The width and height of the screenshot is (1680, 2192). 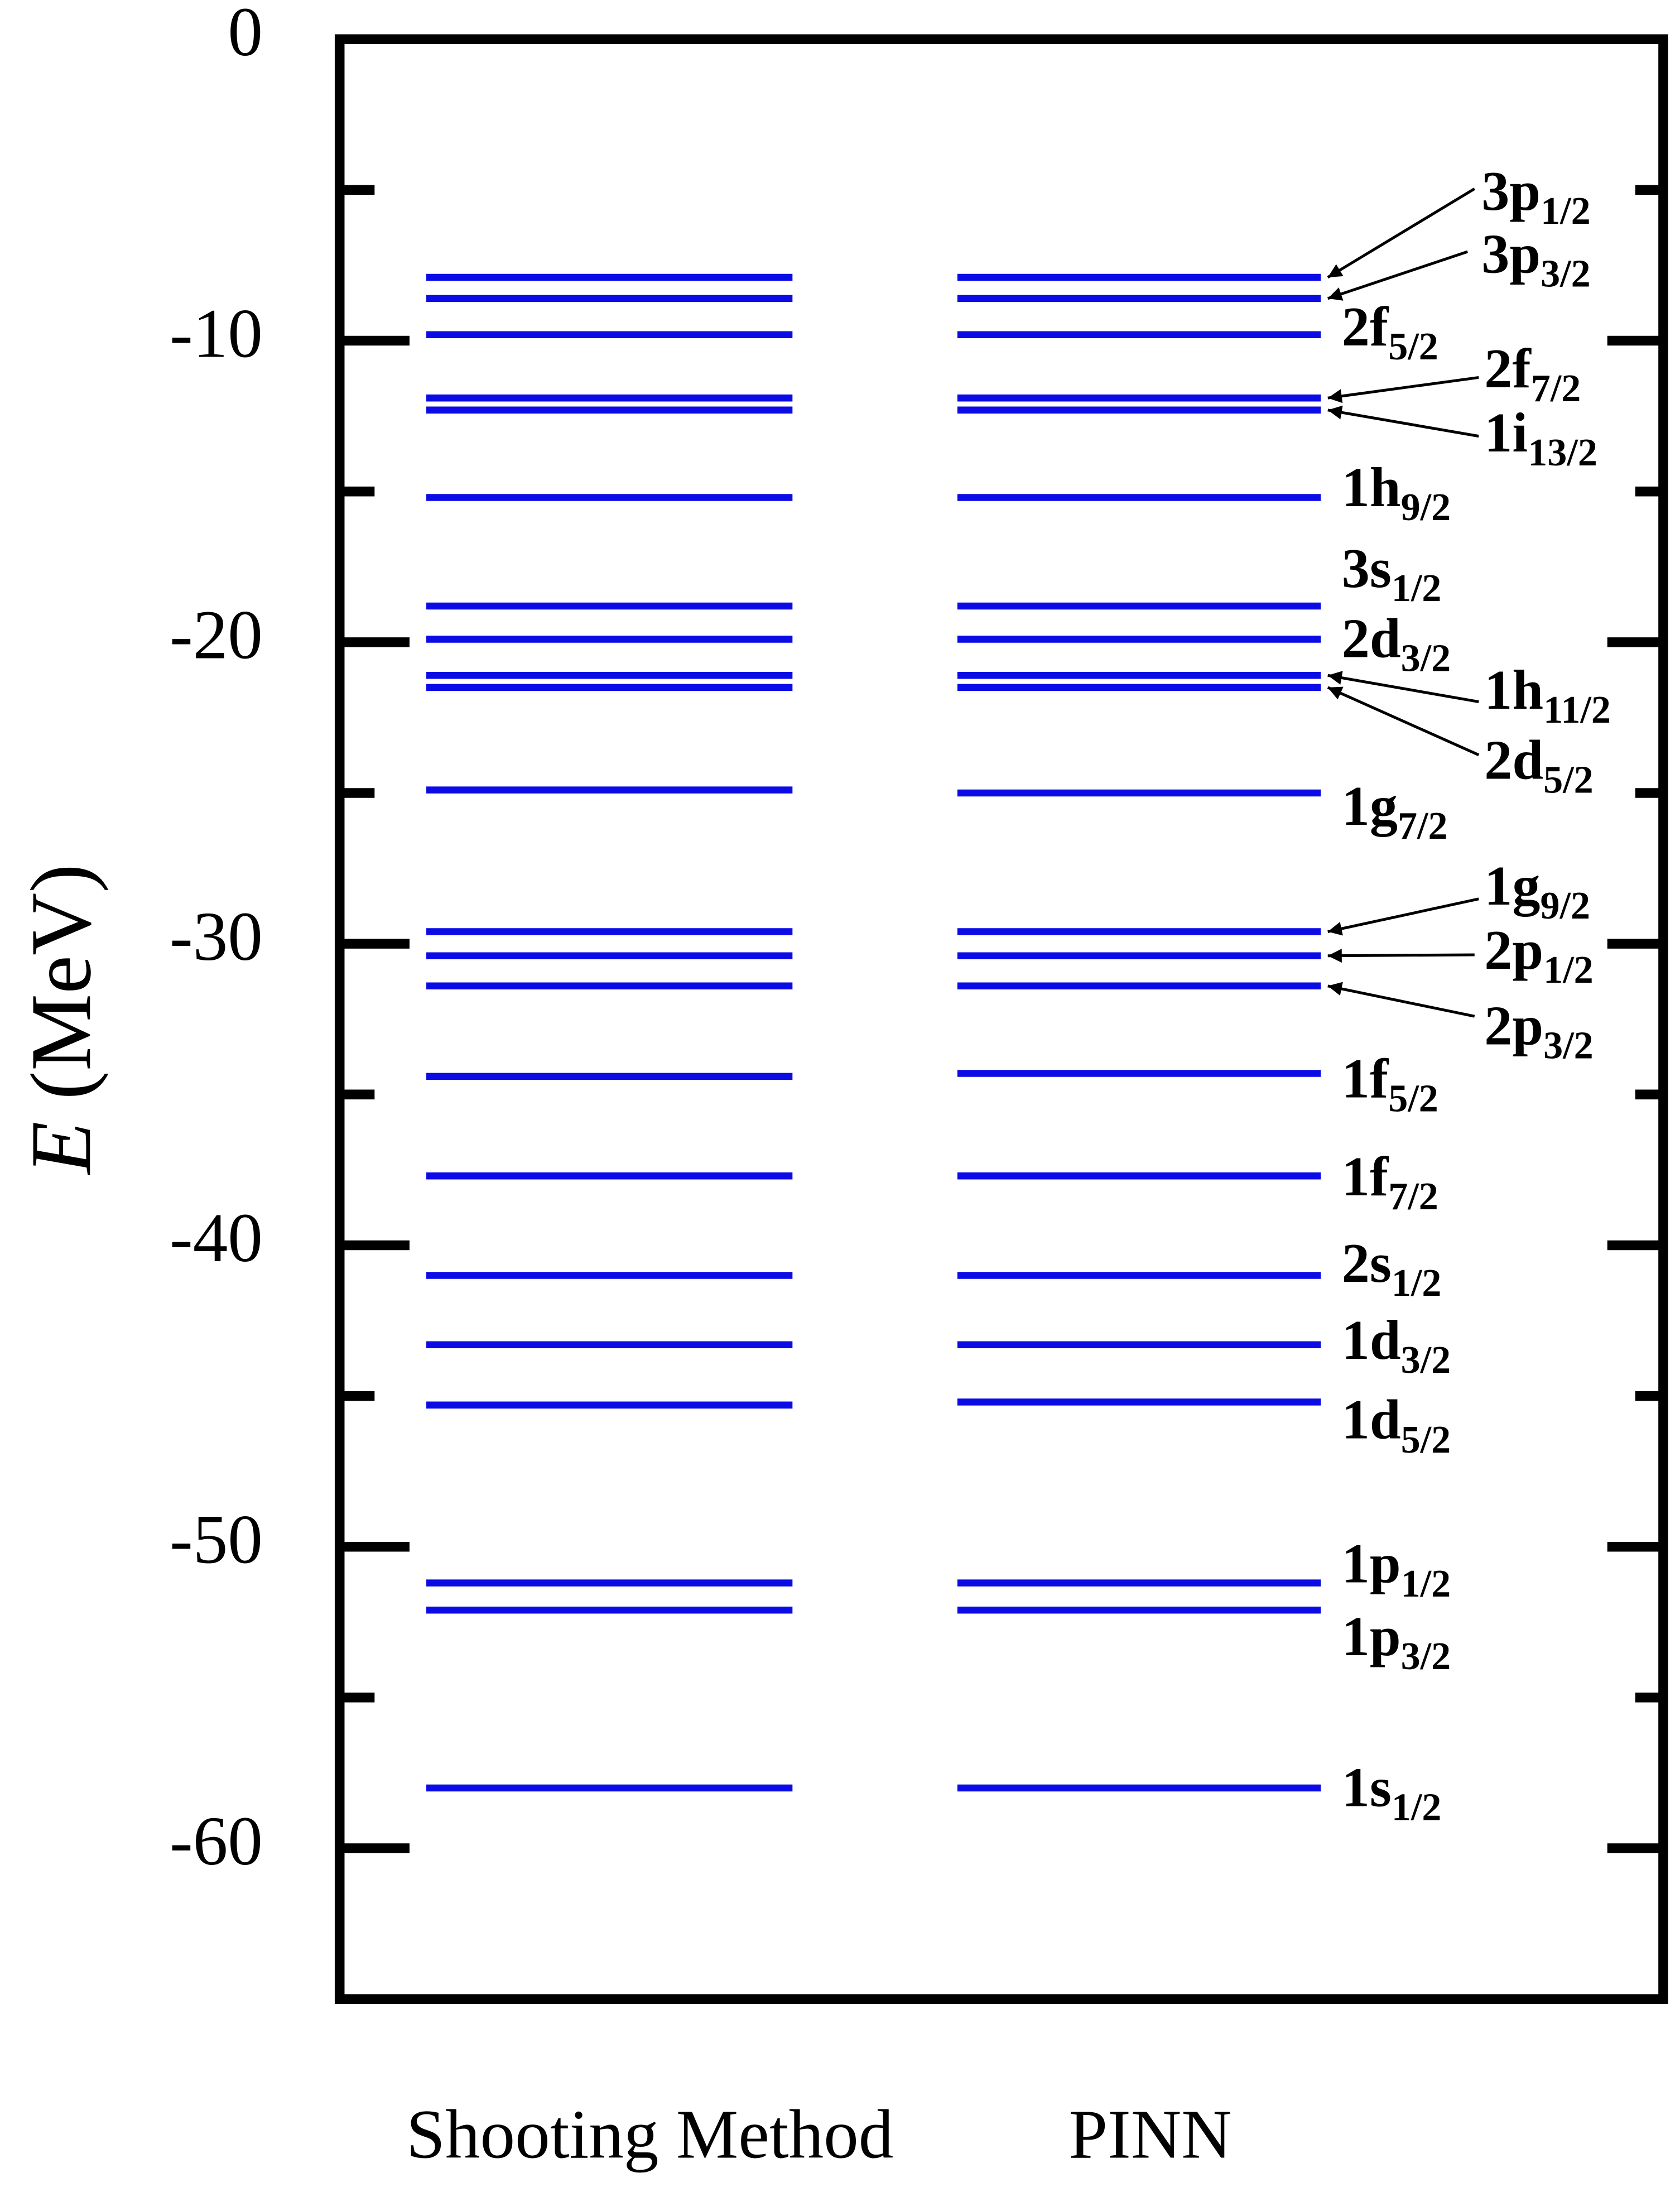 I want to click on level-label: 1h11/2, so click(x=1548, y=695).